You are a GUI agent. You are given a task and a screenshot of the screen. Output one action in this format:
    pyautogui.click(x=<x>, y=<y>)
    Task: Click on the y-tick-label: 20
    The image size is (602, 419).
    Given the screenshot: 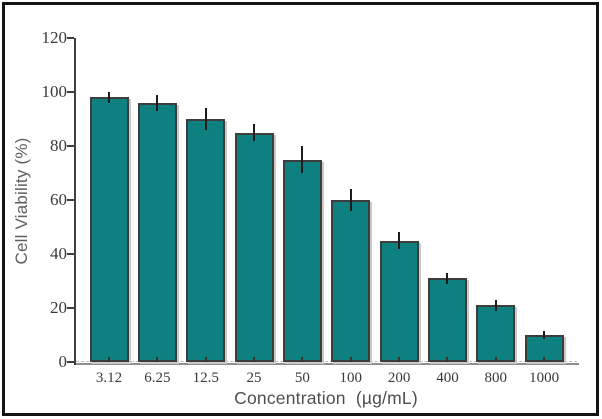 What is the action you would take?
    pyautogui.click(x=58, y=307)
    